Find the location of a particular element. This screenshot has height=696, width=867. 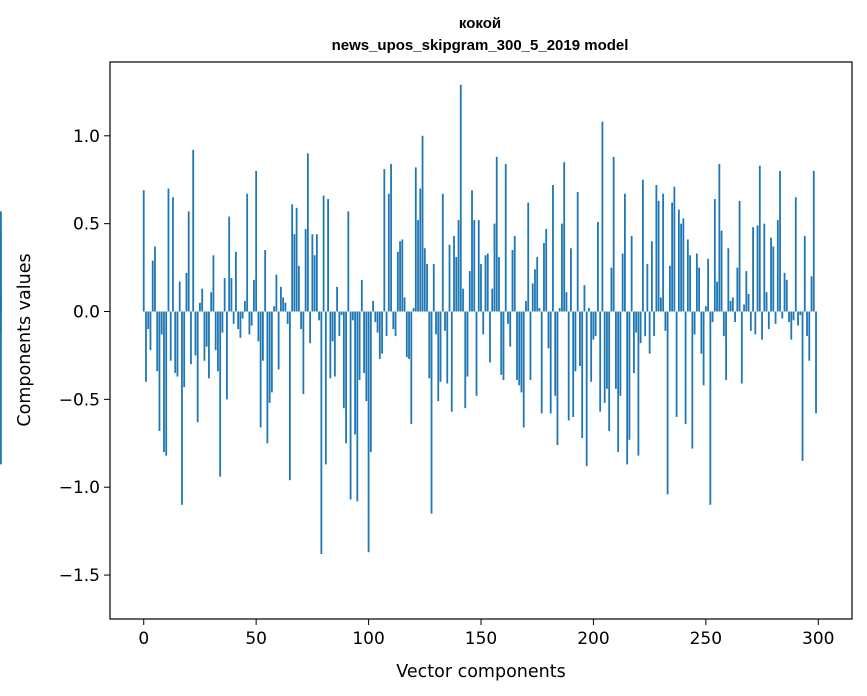

y-axis-label: Components values is located at coordinates (25, 339).